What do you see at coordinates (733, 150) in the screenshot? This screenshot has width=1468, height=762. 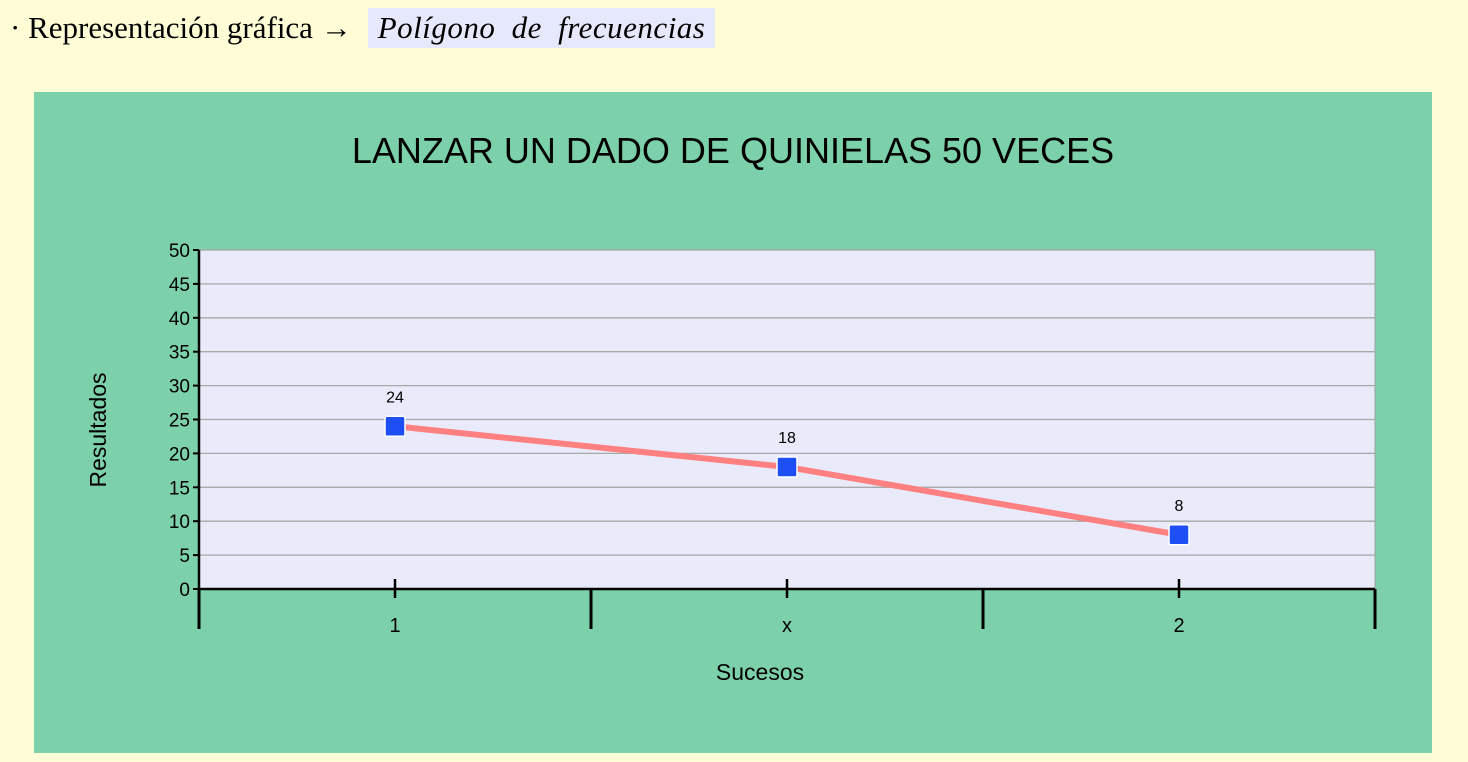 I see `chart-title: LANZAR UN DADO DE QUINIELAS 50 VECES` at bounding box center [733, 150].